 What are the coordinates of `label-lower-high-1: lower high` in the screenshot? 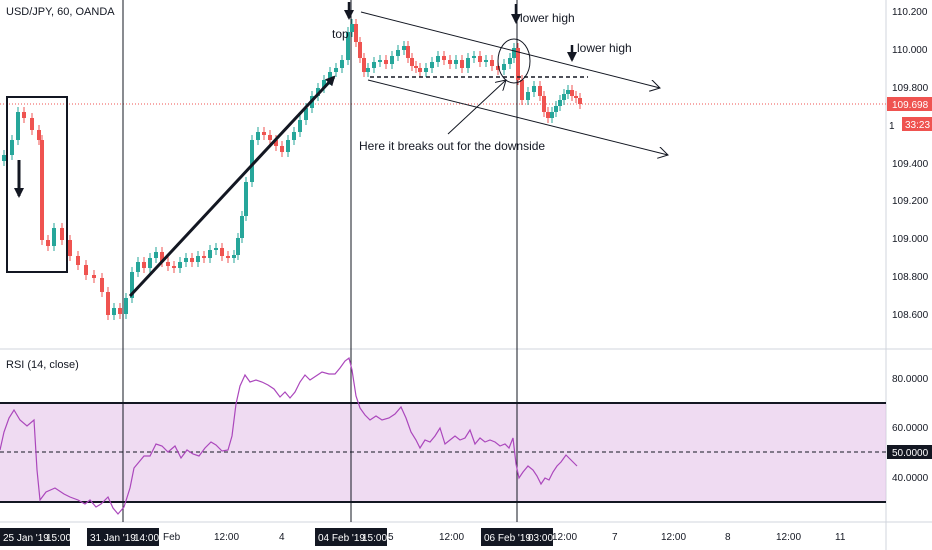 It's located at (547, 18).